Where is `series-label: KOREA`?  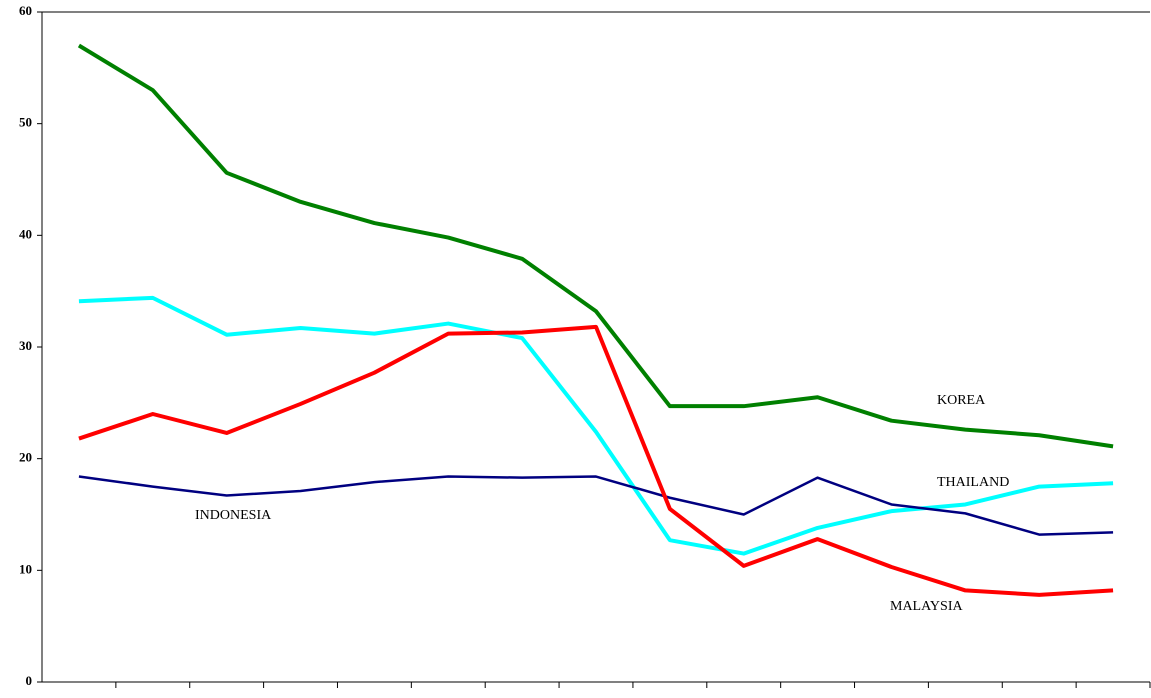 series-label: KOREA is located at coordinates (961, 400).